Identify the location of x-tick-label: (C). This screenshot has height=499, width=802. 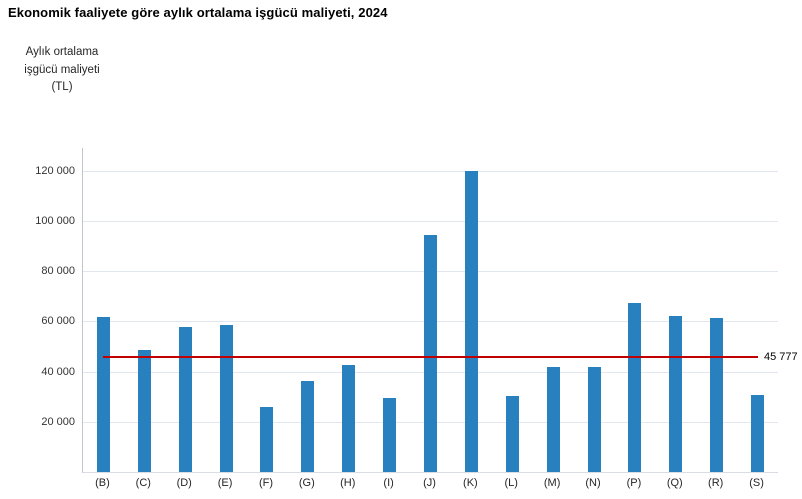
(143, 483).